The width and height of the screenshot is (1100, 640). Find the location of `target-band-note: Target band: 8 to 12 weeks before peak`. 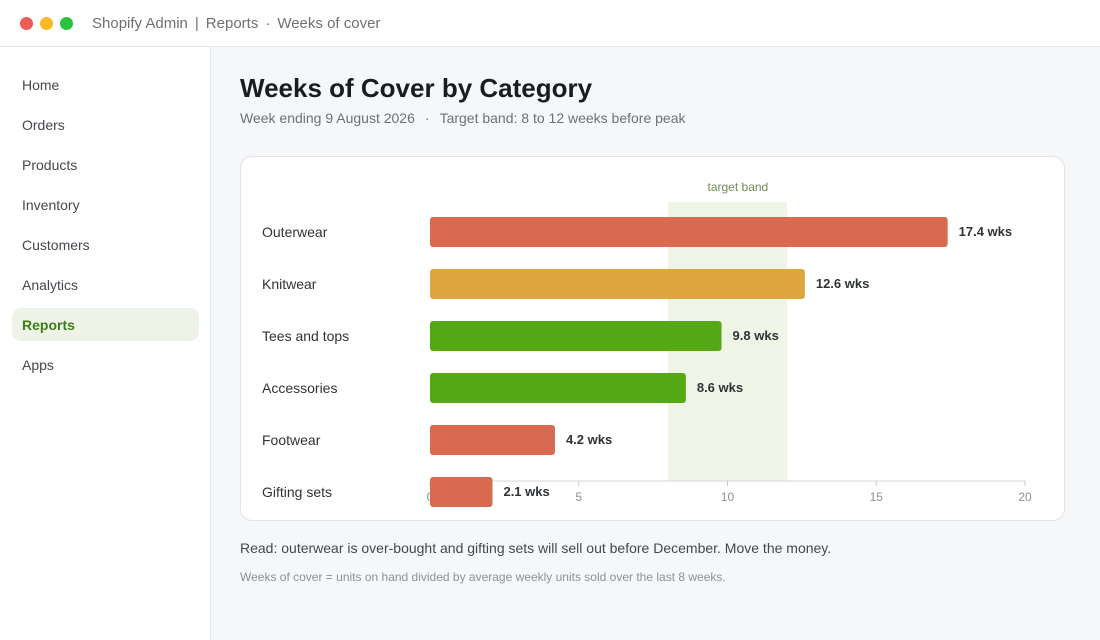

target-band-note: Target band: 8 to 12 weeks before peak is located at coordinates (562, 118).